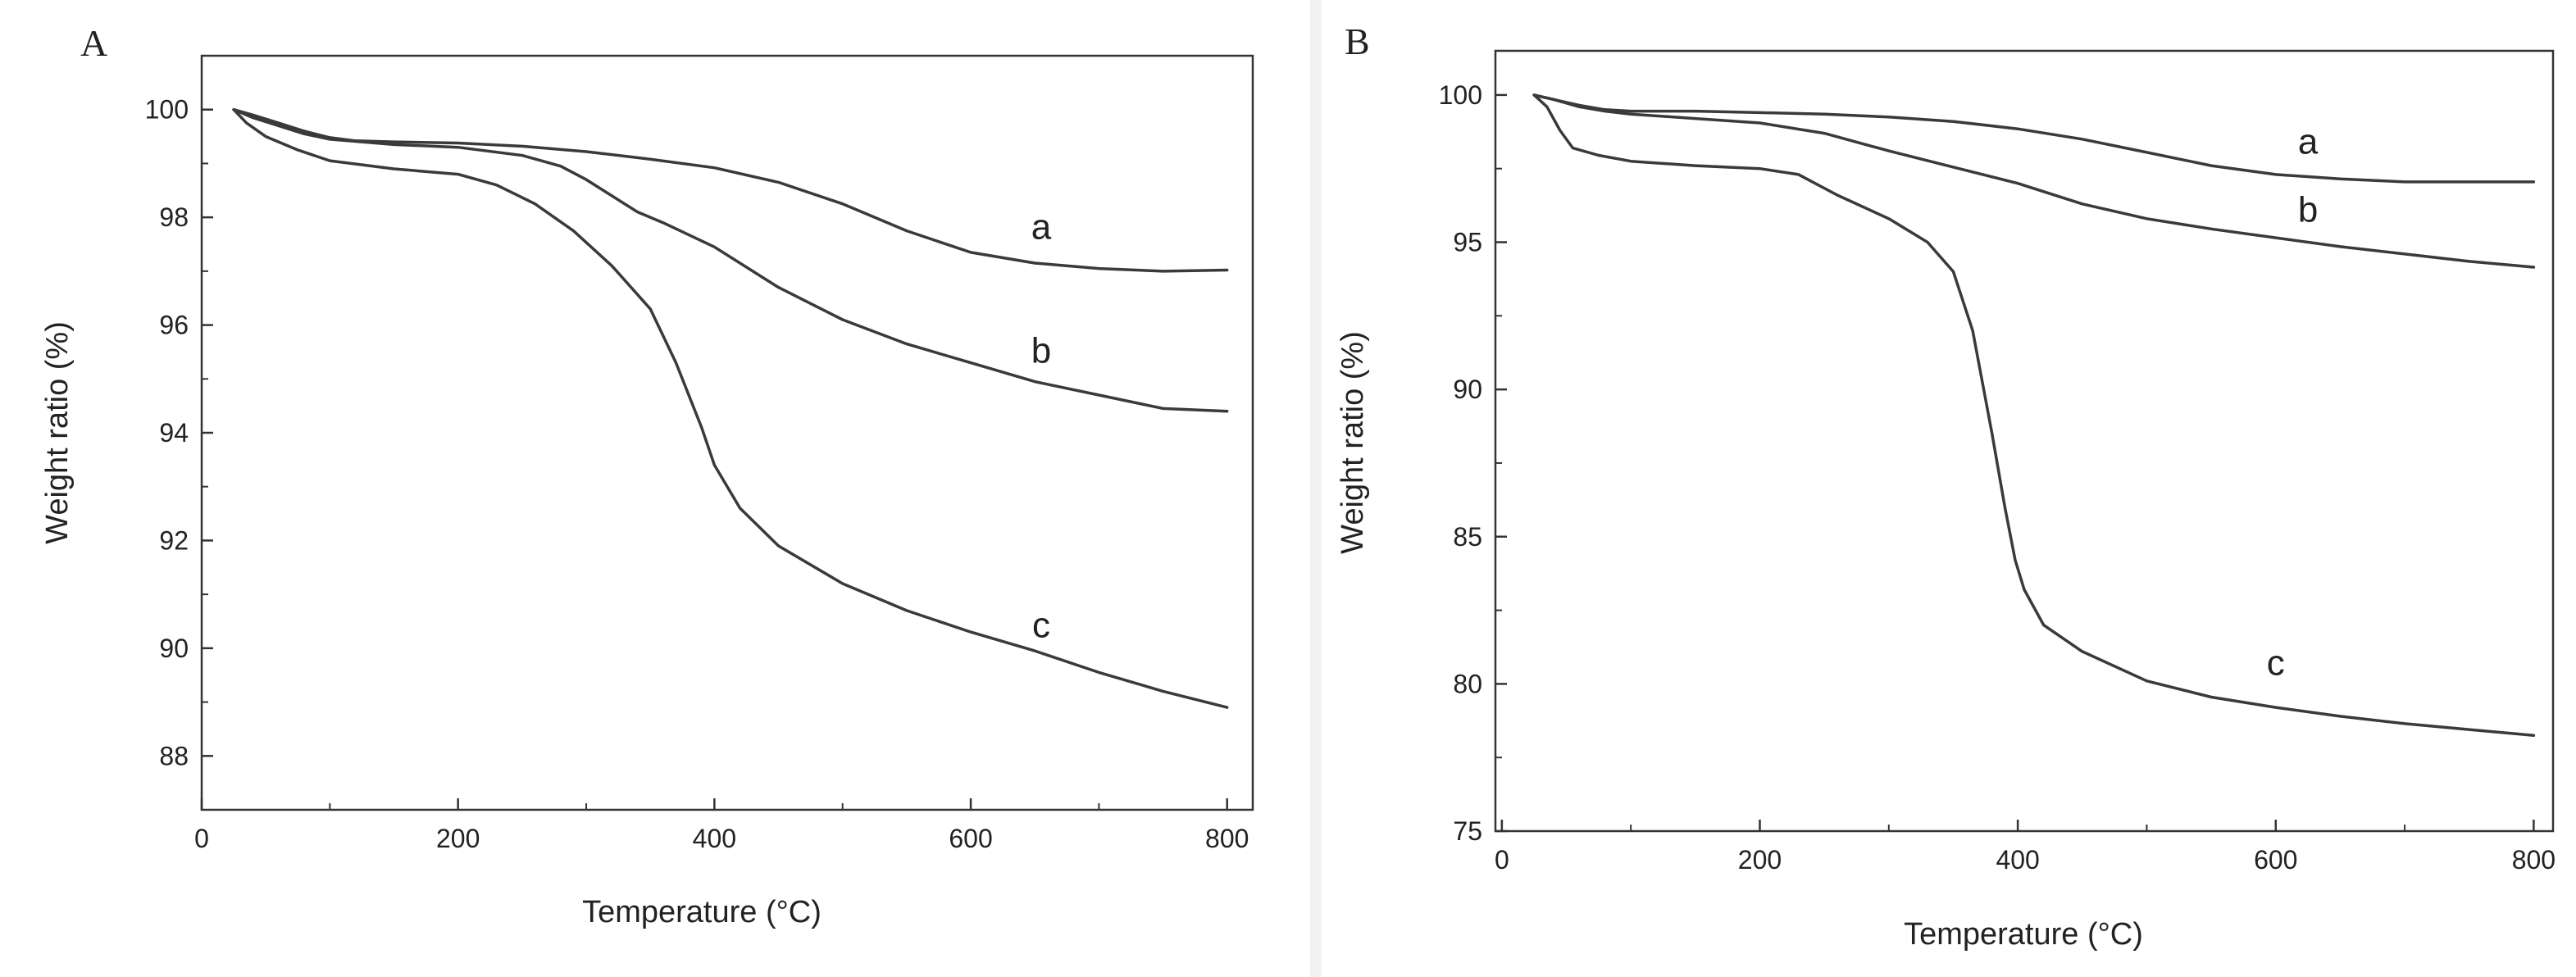  What do you see at coordinates (174, 217) in the screenshot?
I see `y-tick-label: 98` at bounding box center [174, 217].